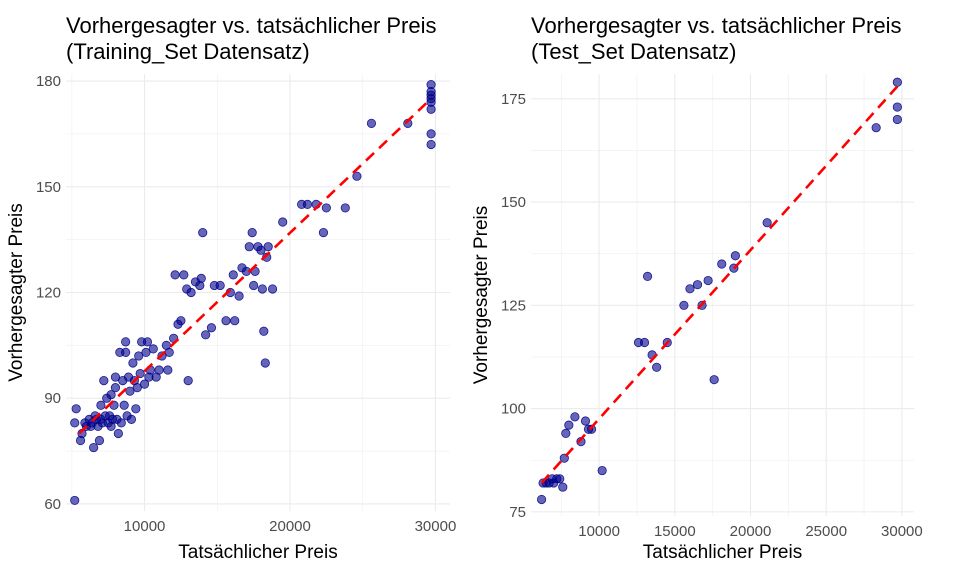 The width and height of the screenshot is (978, 580). I want to click on y-tick-label: 180, so click(48, 81).